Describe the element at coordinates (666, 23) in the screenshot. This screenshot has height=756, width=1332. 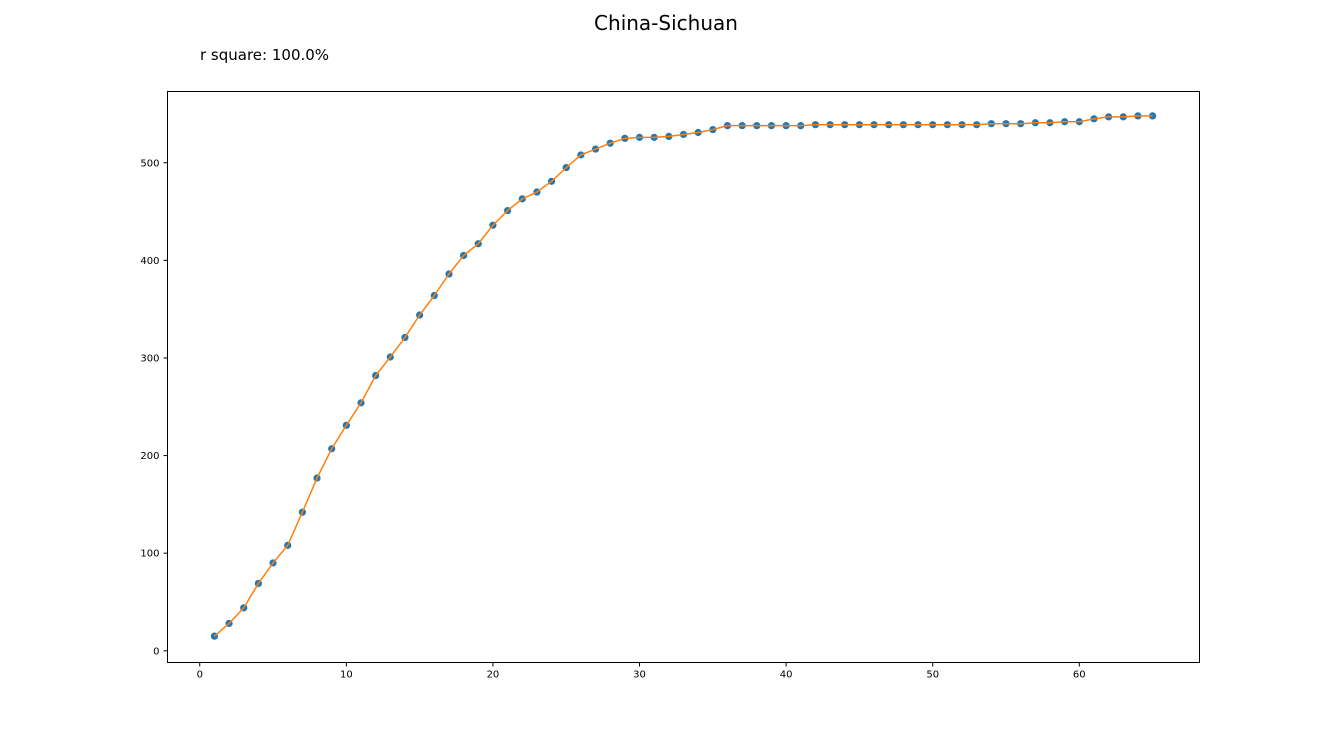
I see `chart-title: China-Sichuan` at that location.